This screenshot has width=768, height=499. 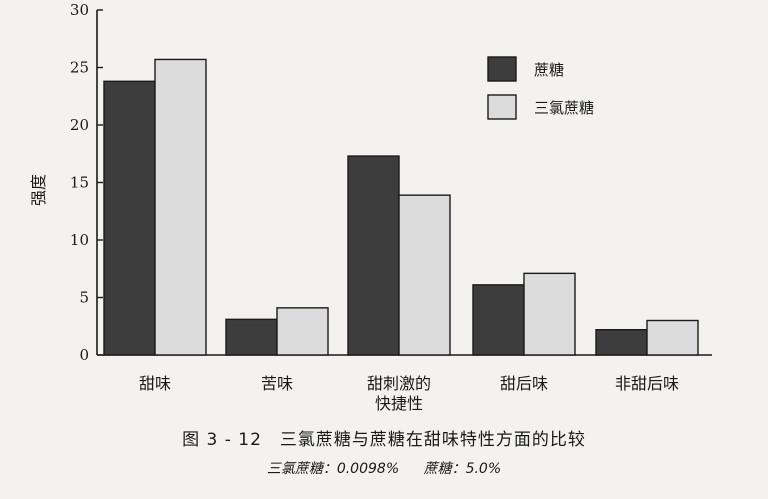 What do you see at coordinates (155, 383) in the screenshot?
I see `x-category-label: 甜味` at bounding box center [155, 383].